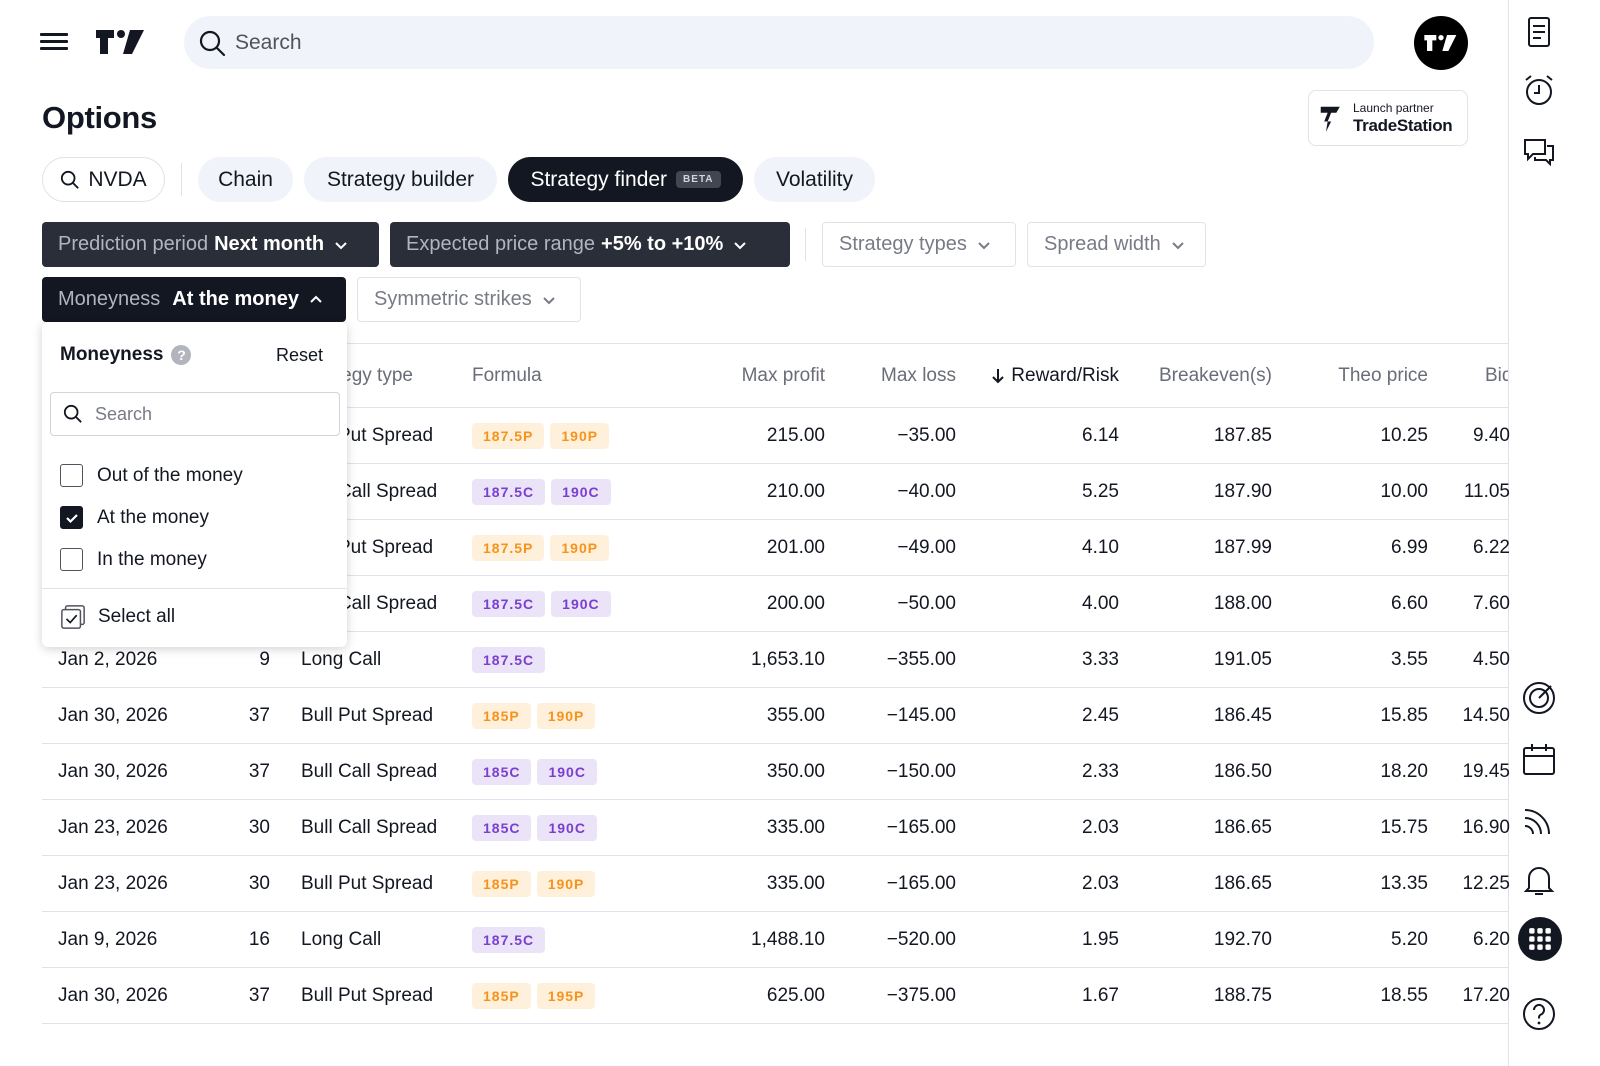  Describe the element at coordinates (788, 939) in the screenshot. I see `max-profit-cell: 1,488.10` at that location.